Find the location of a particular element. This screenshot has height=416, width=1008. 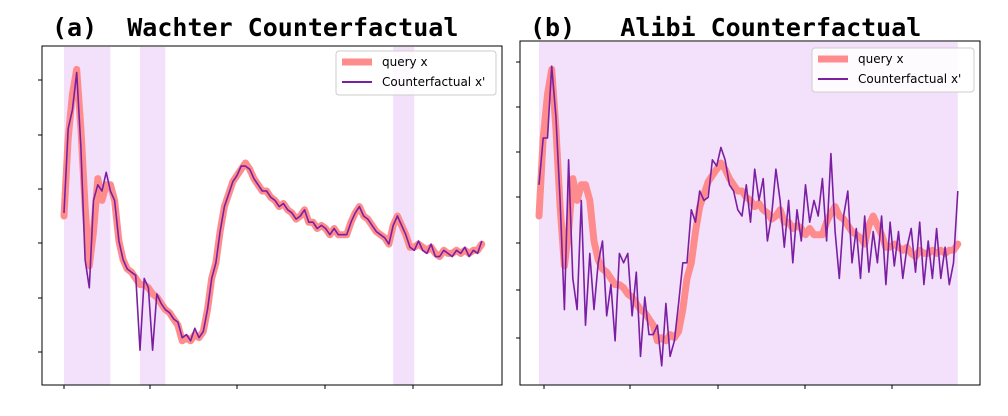

panel-b-legend-box is located at coordinates (893, 70).